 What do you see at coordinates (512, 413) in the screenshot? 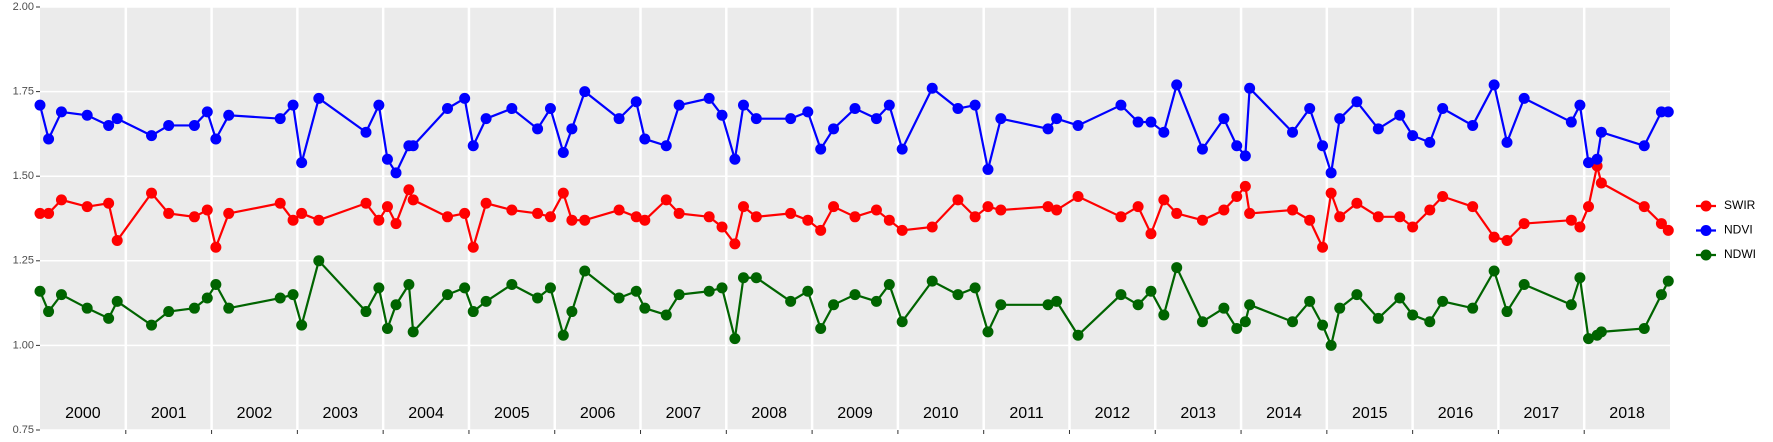
I see `year-label: 2005` at bounding box center [512, 413].